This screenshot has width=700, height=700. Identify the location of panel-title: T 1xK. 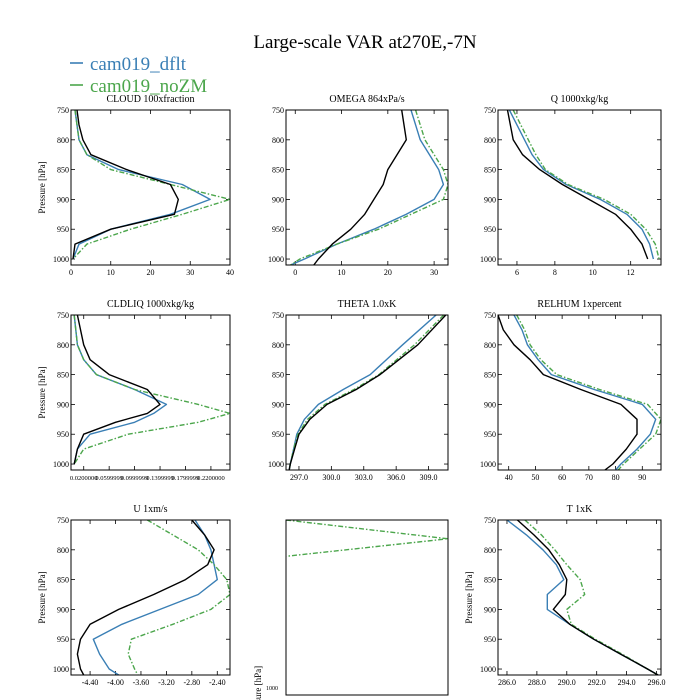
(580, 509).